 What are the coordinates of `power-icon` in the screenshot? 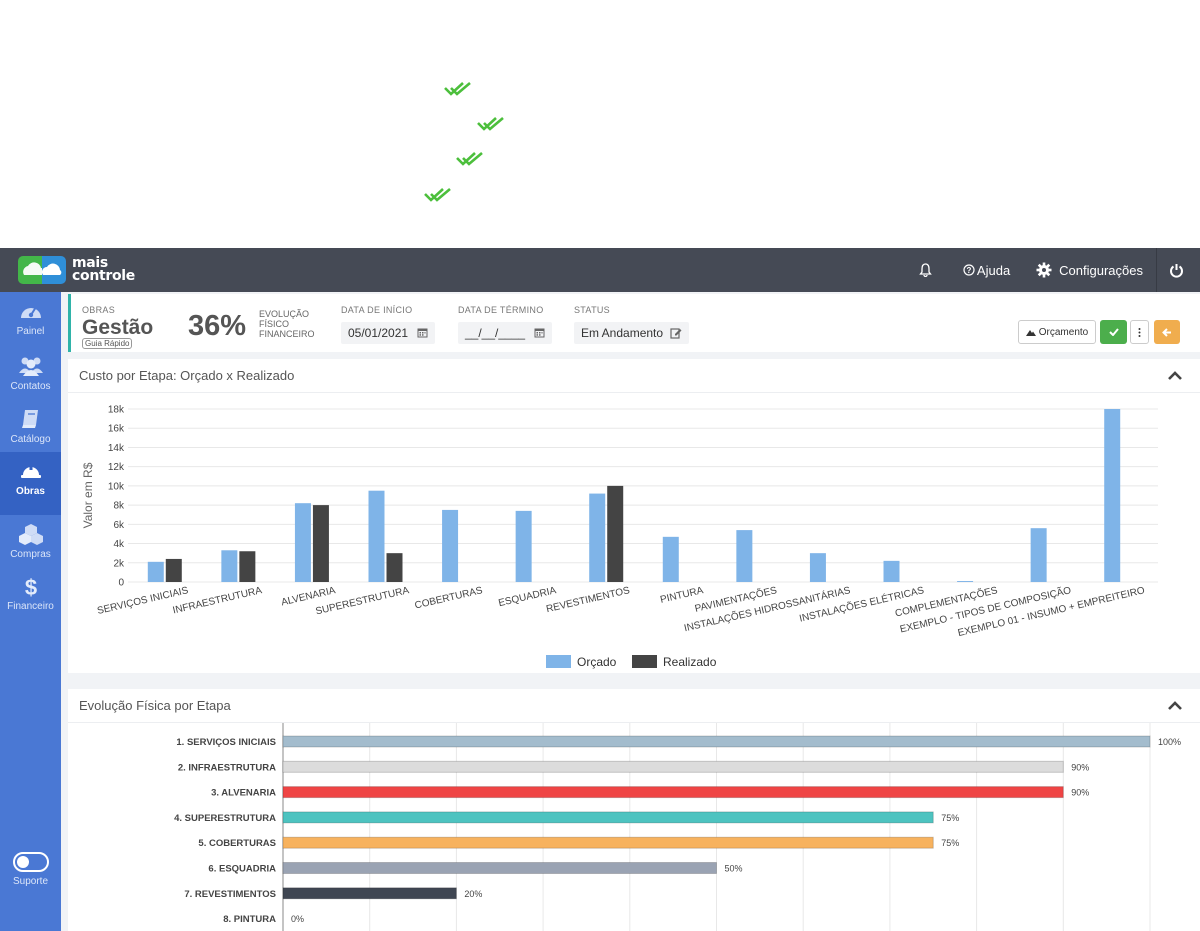 It's located at (1176, 270).